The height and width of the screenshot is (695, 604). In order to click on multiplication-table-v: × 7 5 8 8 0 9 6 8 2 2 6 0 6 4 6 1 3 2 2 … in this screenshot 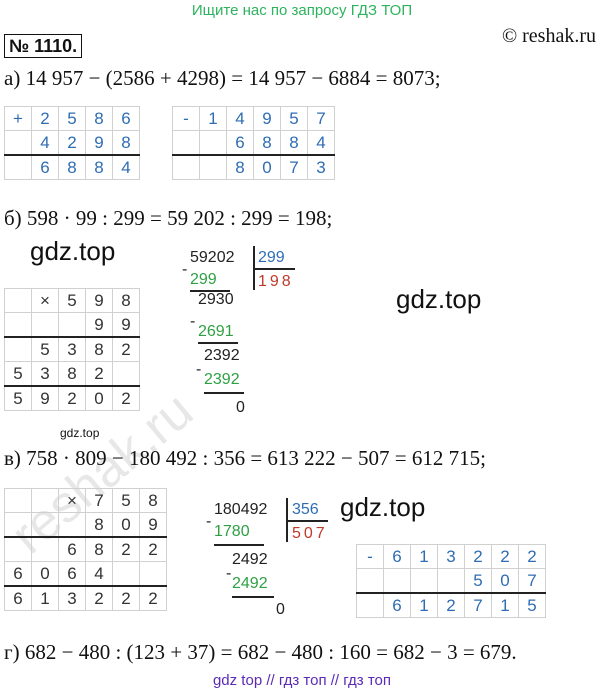, I will do `click(85, 549)`.